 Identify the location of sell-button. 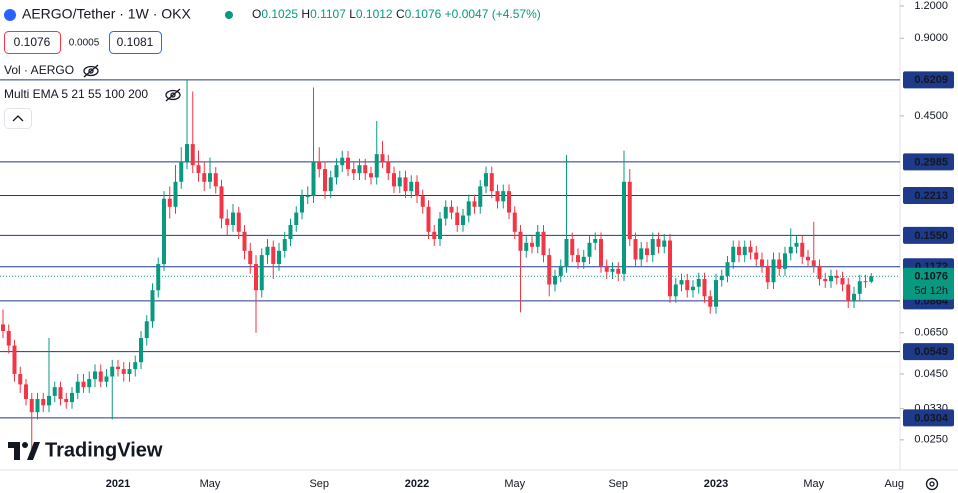
(32, 42).